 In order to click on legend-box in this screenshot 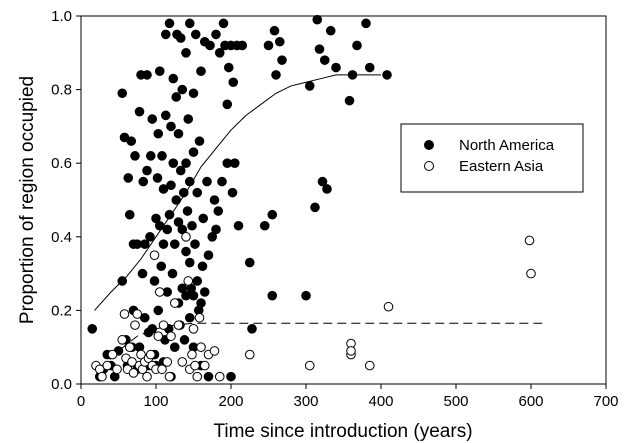, I will do `click(492, 158)`.